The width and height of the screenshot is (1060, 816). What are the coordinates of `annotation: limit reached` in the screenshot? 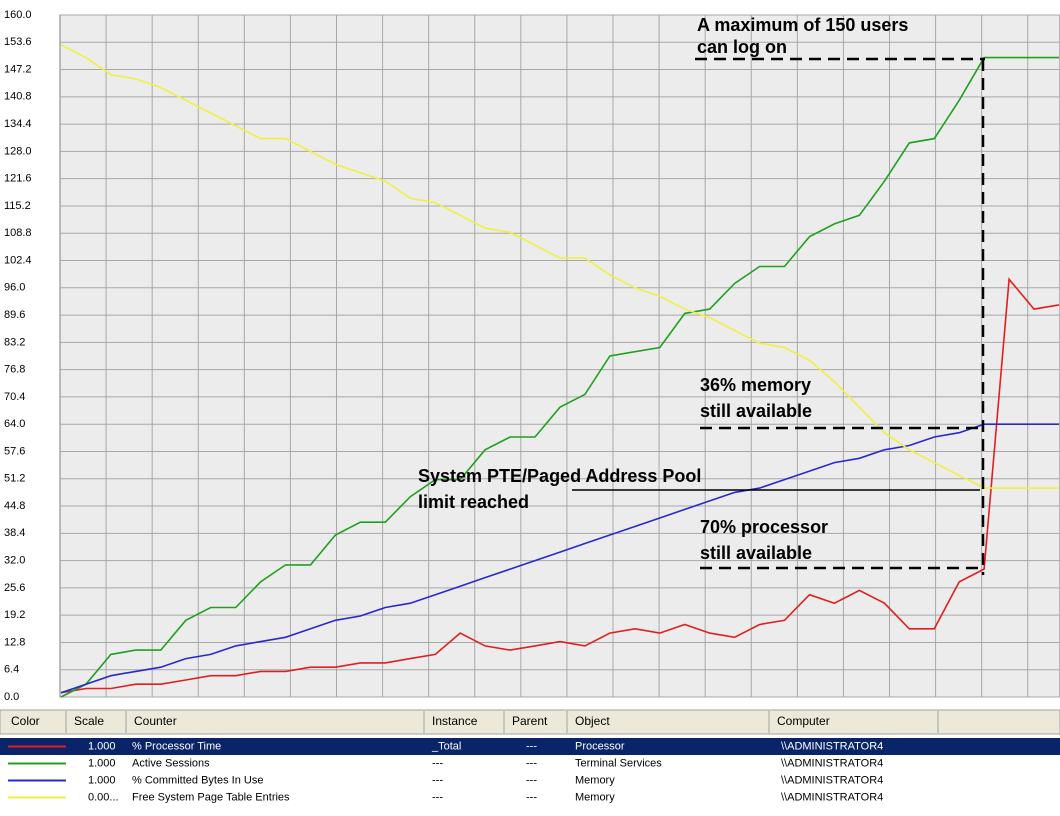 It's located at (473, 502).